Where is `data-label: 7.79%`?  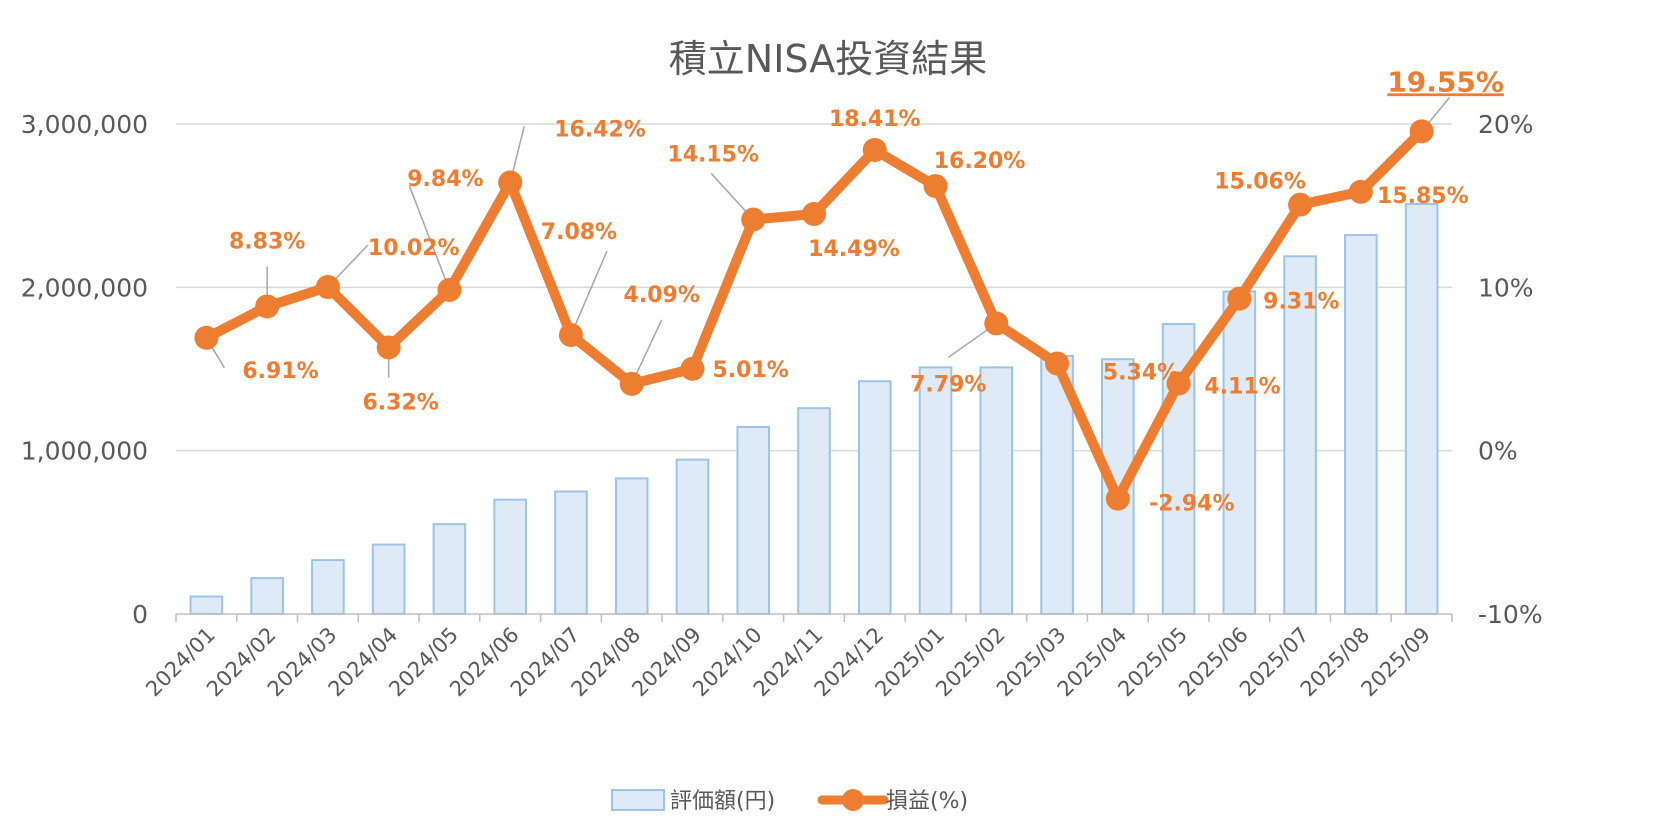
data-label: 7.79% is located at coordinates (948, 384).